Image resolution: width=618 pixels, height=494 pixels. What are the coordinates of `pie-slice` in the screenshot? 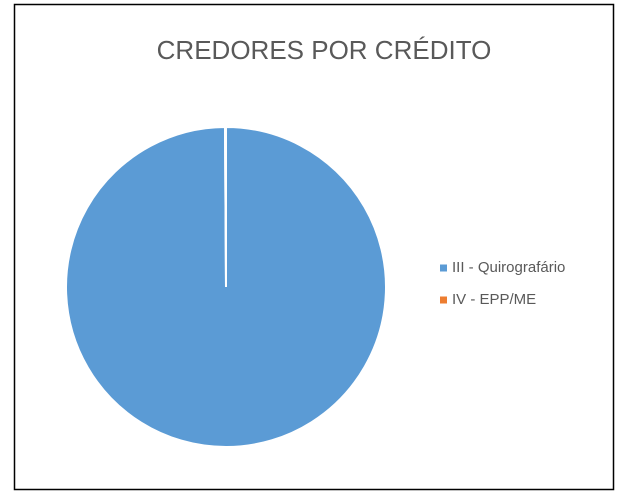 It's located at (225, 206).